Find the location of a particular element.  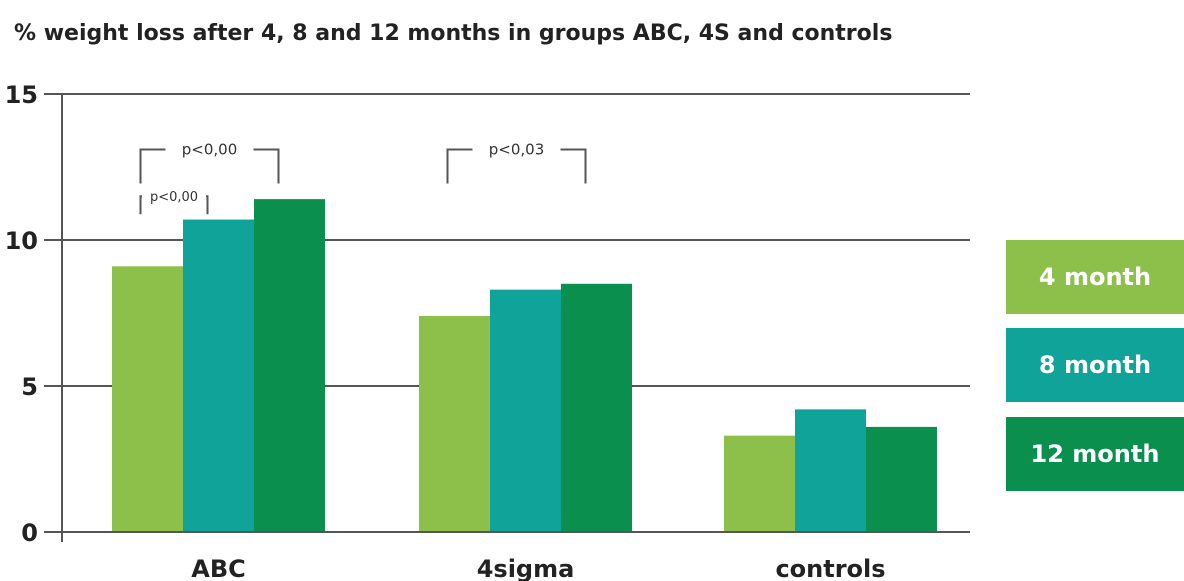

bar-4sigma-8-month is located at coordinates (525, 410).